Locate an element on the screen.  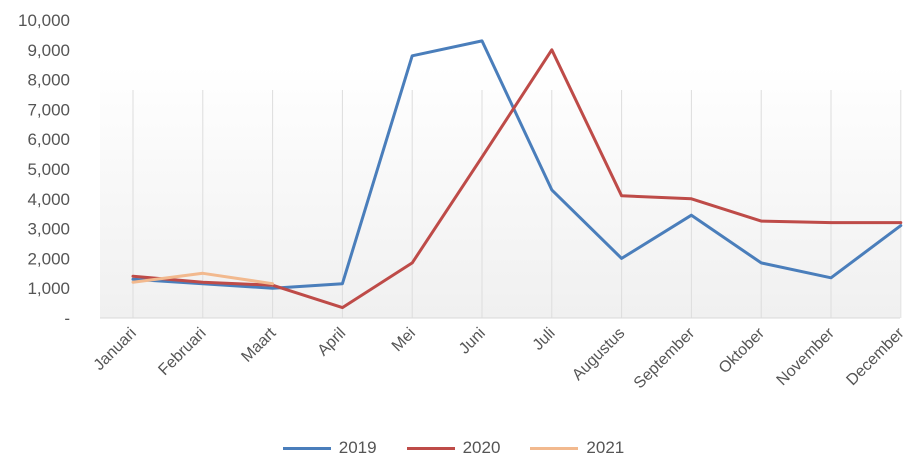
y-tick-label: 5,000 is located at coordinates (48, 169).